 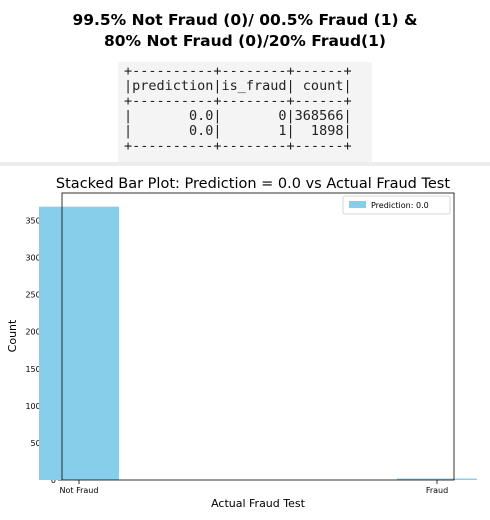 I want to click on bar-fraud, so click(x=437, y=479).